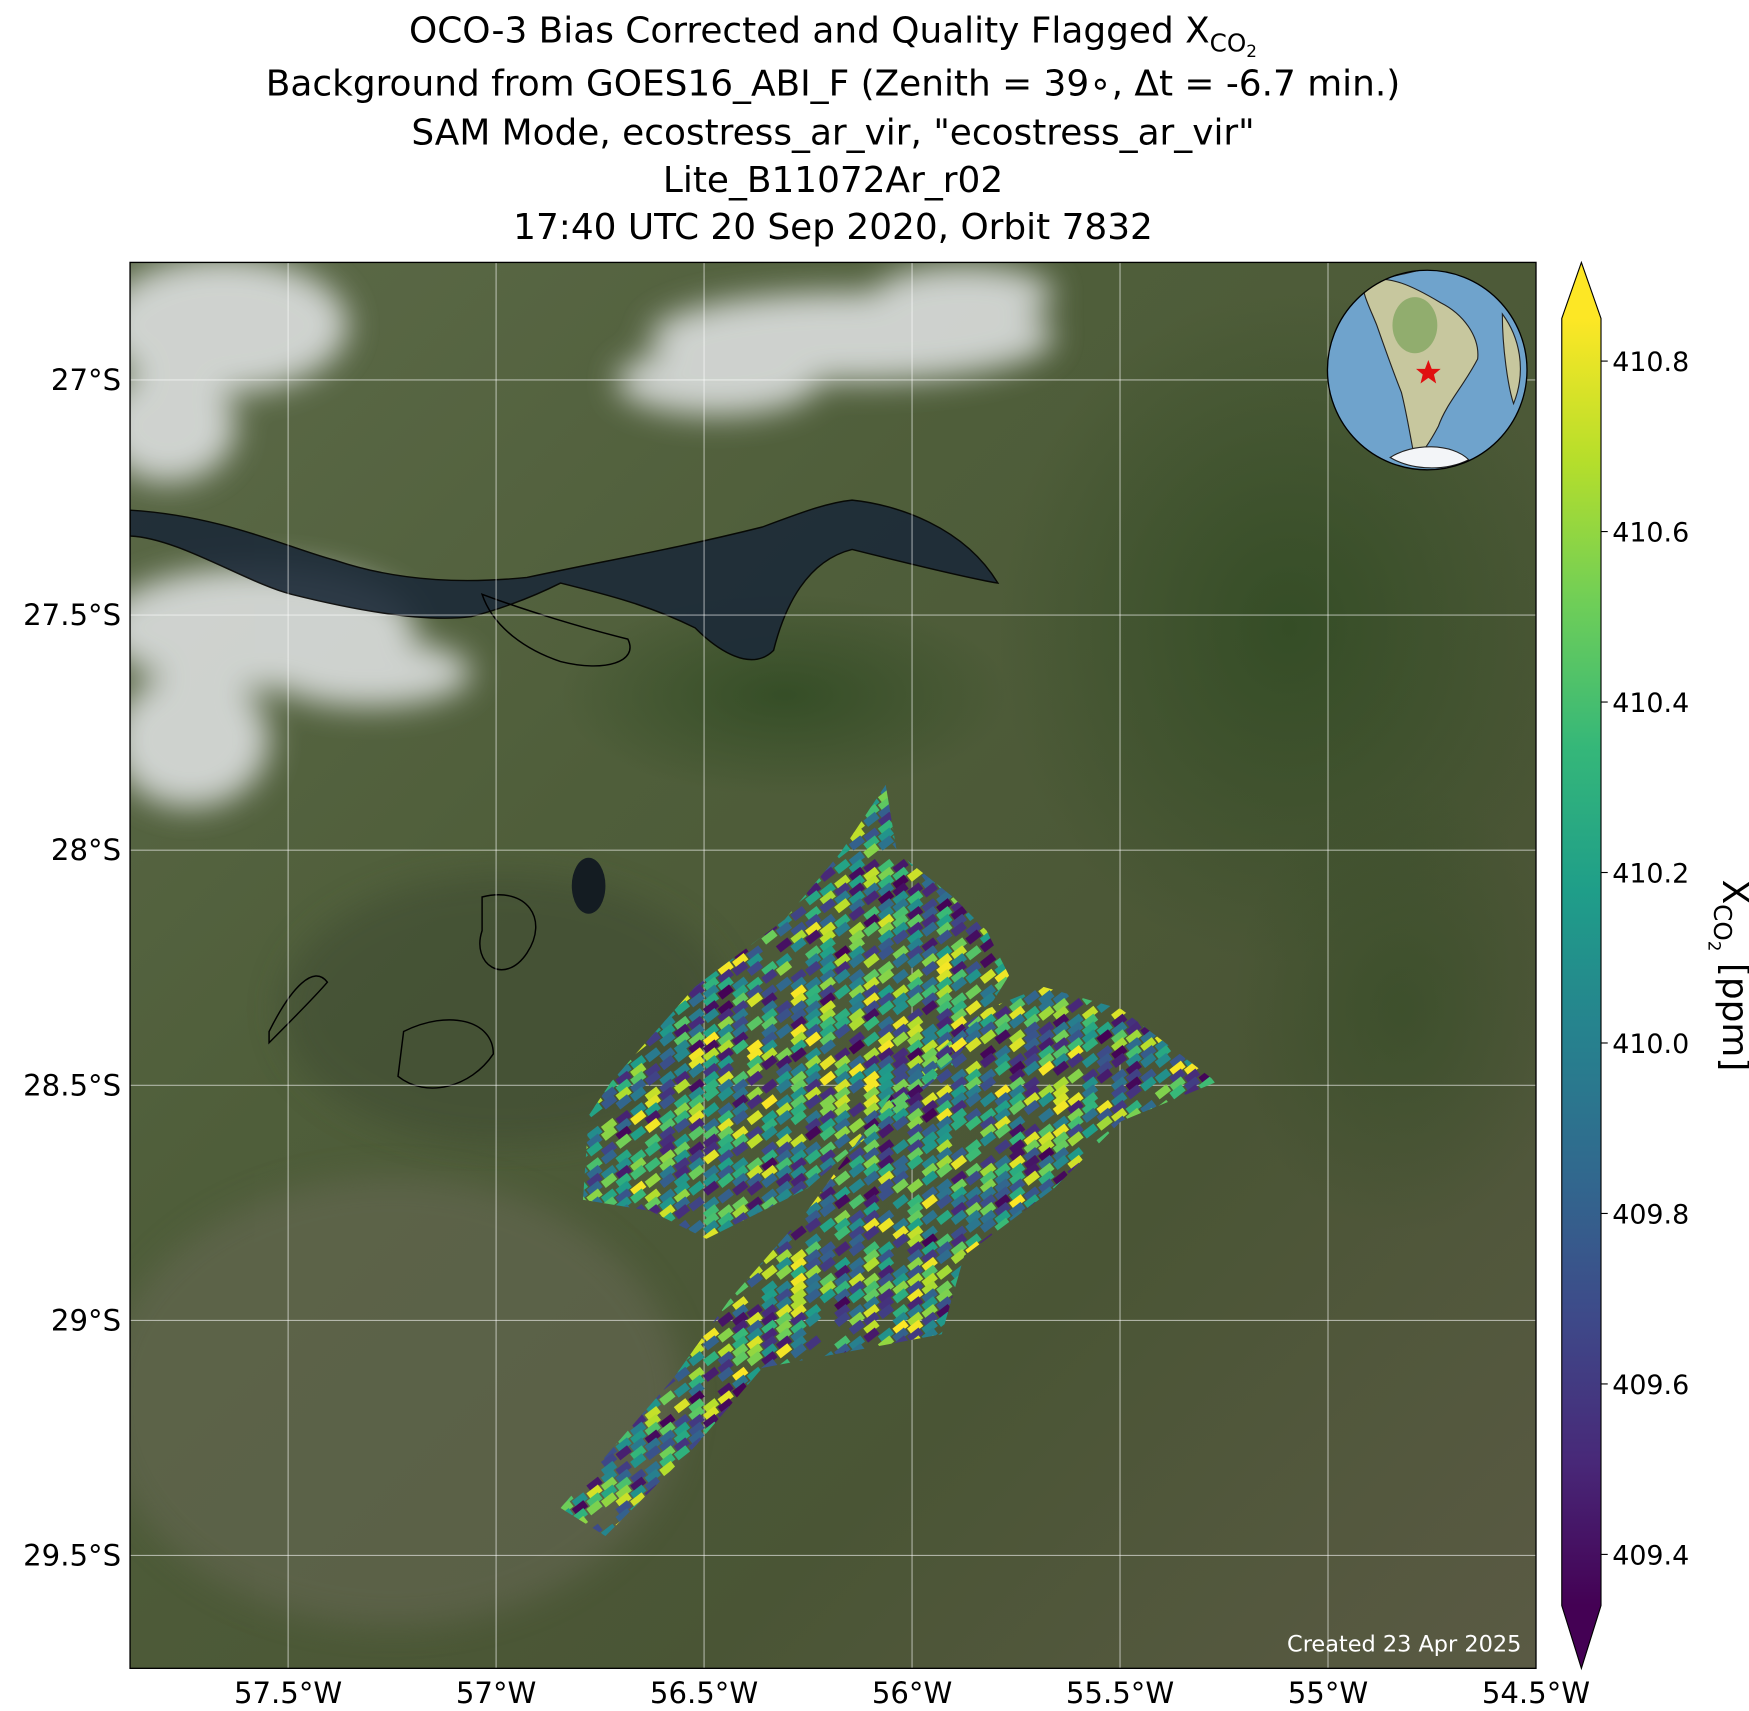  Describe the element at coordinates (588, 885) in the screenshot. I see `lake` at that location.